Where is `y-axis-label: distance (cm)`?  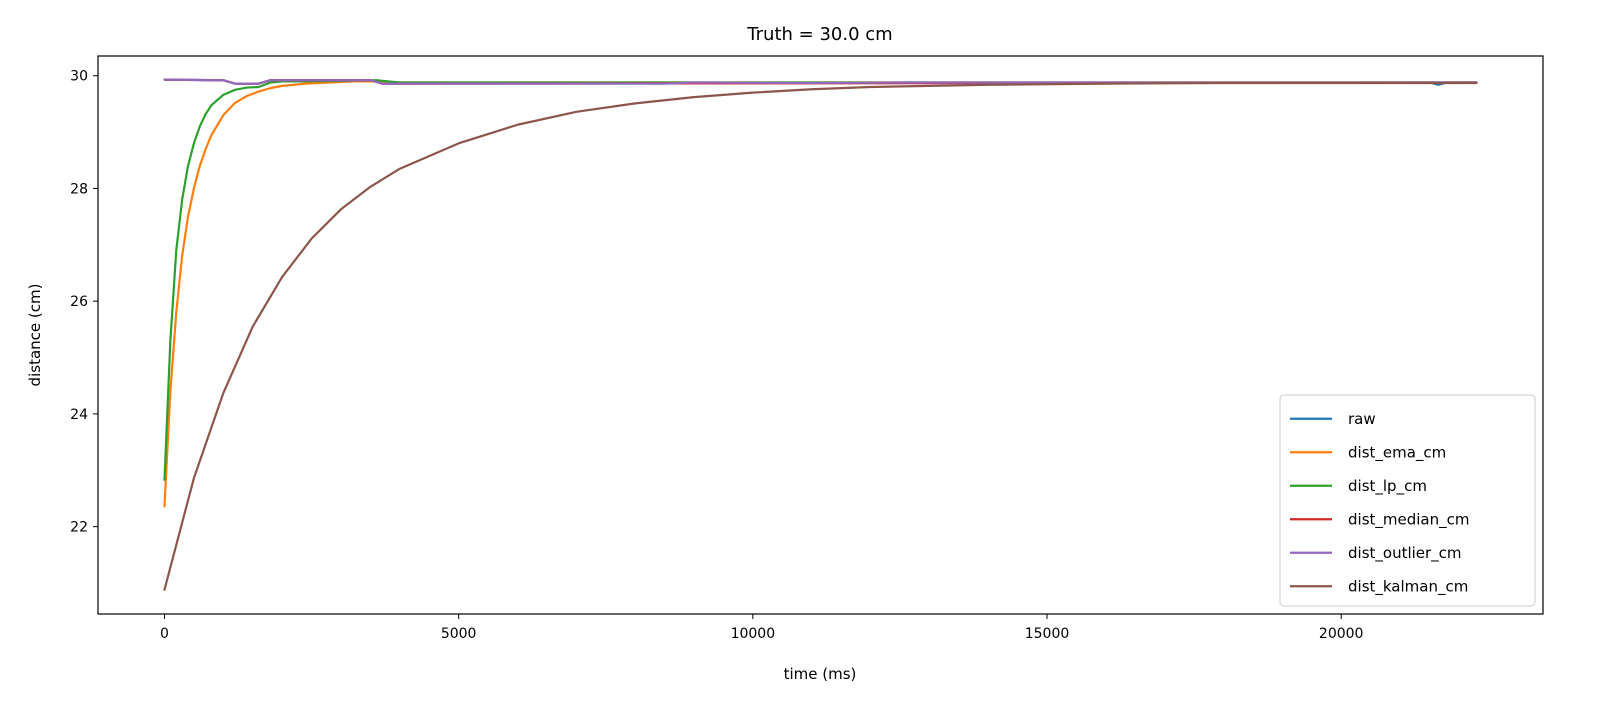 y-axis-label: distance (cm) is located at coordinates (35, 335).